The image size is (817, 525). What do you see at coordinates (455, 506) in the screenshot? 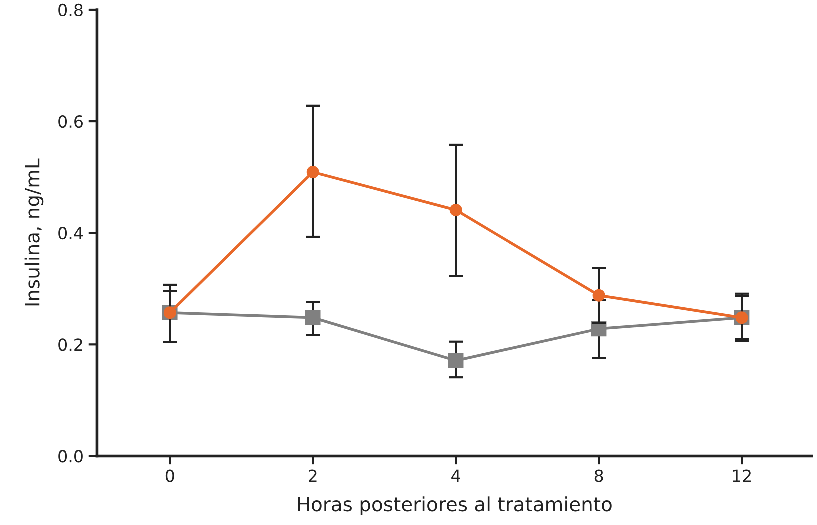
I see `x-axis-title: Horas posteriores al tratamiento` at bounding box center [455, 506].